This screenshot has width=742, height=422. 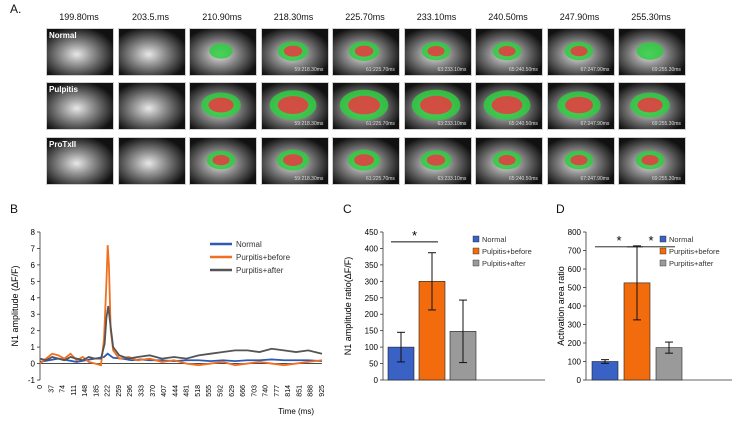 What do you see at coordinates (63, 144) in the screenshot?
I see `row-label: ProTxII` at bounding box center [63, 144].